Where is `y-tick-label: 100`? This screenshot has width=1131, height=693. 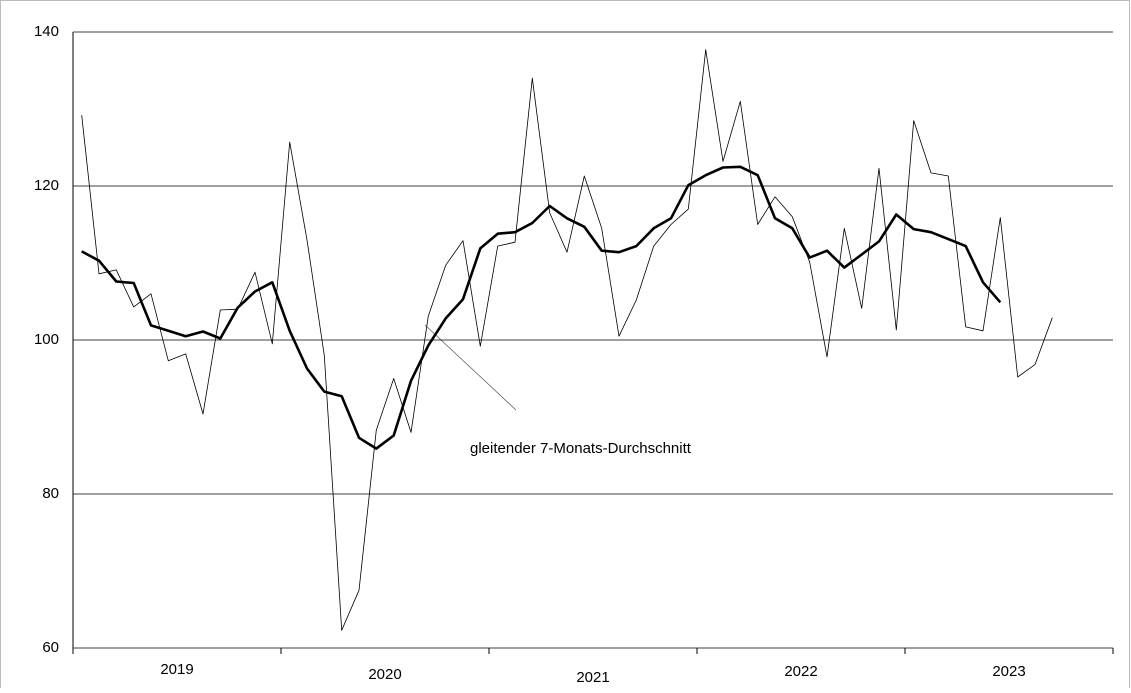 y-tick-label: 100 is located at coordinates (46, 339).